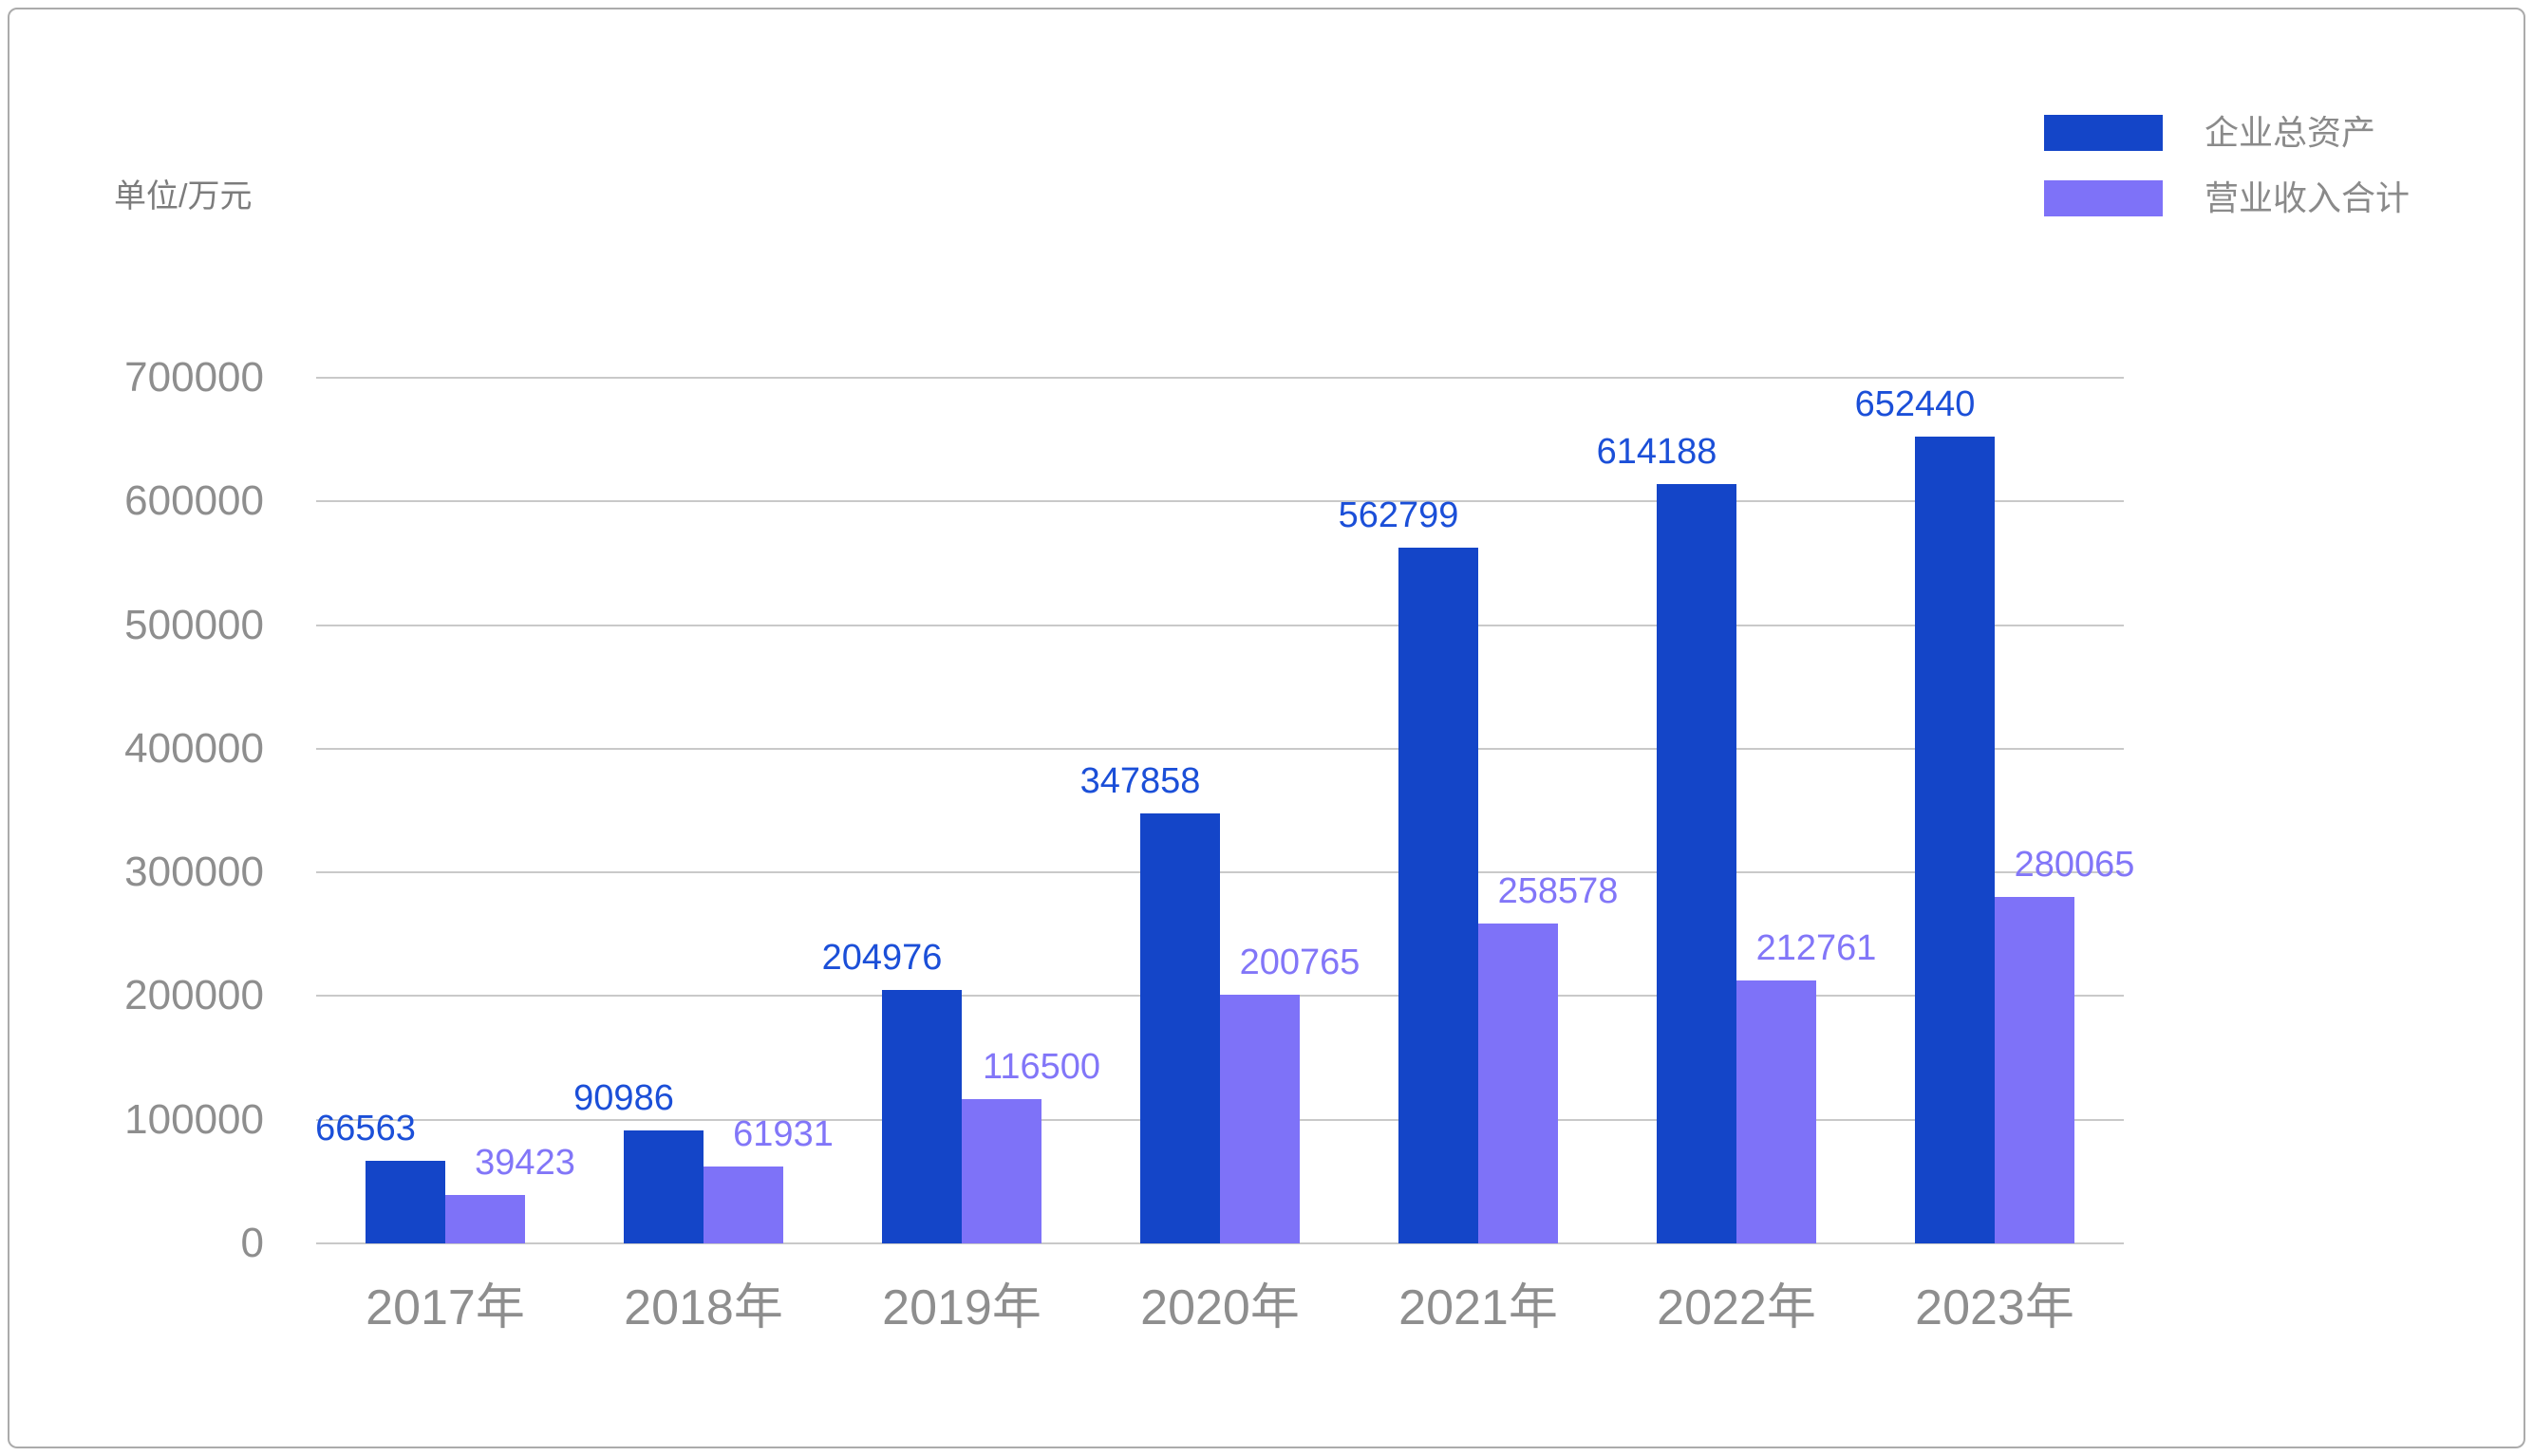 This screenshot has height=1456, width=2533. I want to click on legend-item-assets: 企业总资产, so click(2209, 133).